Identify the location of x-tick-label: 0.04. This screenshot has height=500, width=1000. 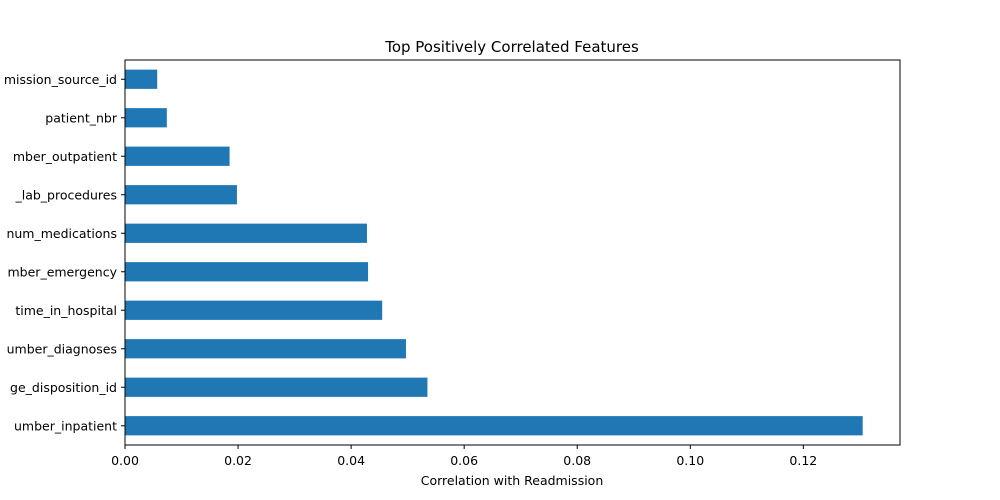
(351, 460).